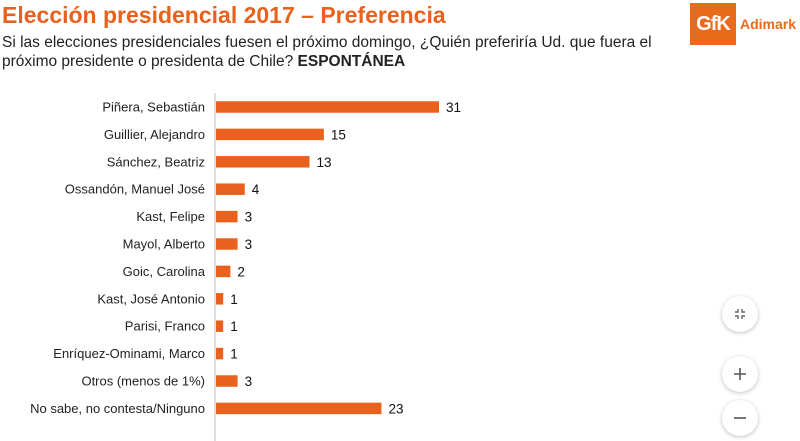 This screenshot has height=441, width=800. I want to click on category-label: Kast, José Antonio, so click(151, 298).